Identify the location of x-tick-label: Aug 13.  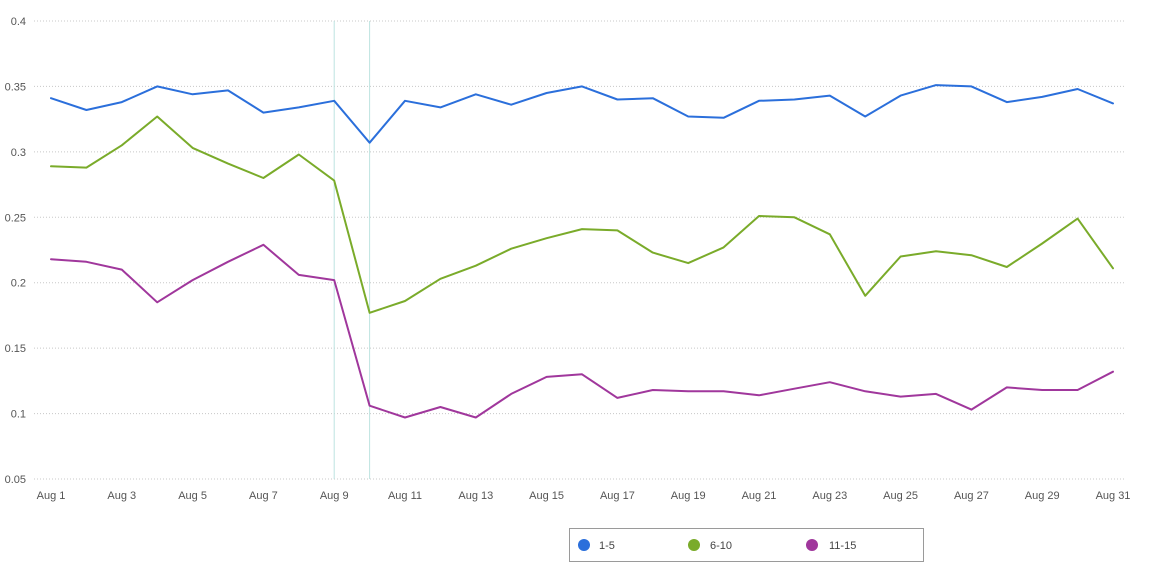
(475, 496).